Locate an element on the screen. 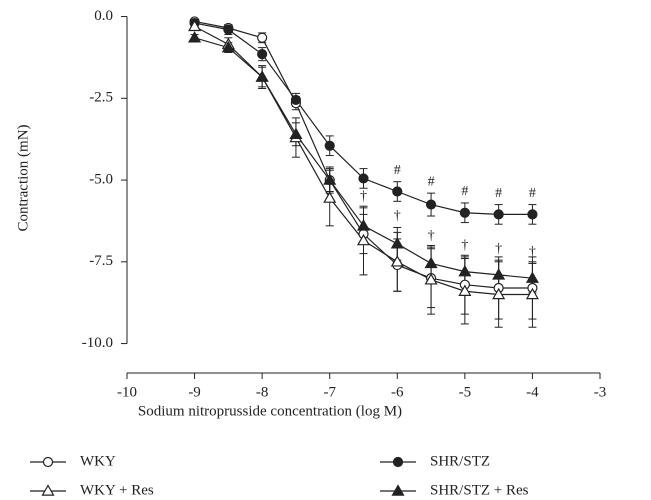 The width and height of the screenshot is (651, 500). y-tick-label: 0.0 is located at coordinates (103, 16).